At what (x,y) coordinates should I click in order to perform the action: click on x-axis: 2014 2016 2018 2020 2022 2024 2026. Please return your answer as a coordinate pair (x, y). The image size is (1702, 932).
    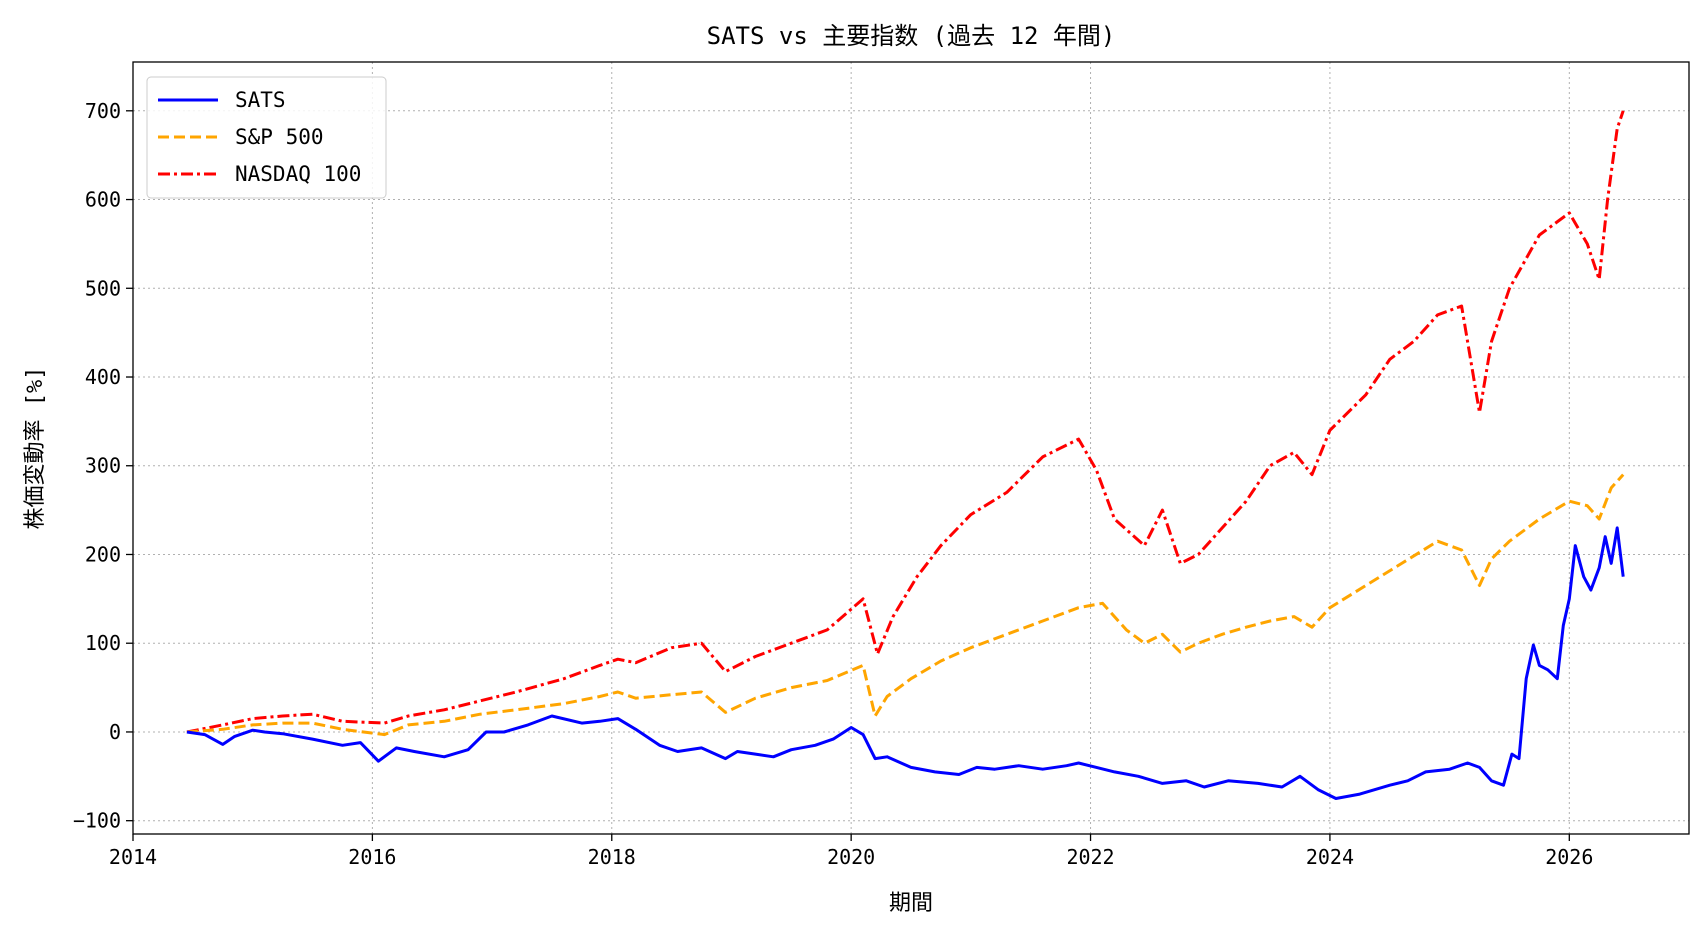
    Looking at the image, I should click on (851, 851).